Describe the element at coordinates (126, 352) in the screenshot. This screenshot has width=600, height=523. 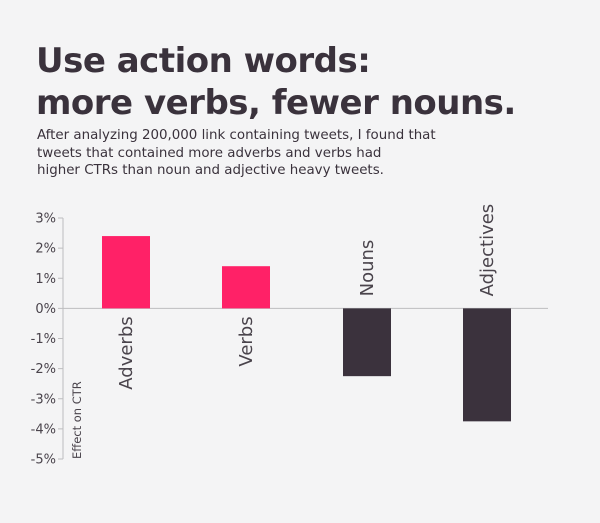
I see `category-label: Adverbs` at that location.